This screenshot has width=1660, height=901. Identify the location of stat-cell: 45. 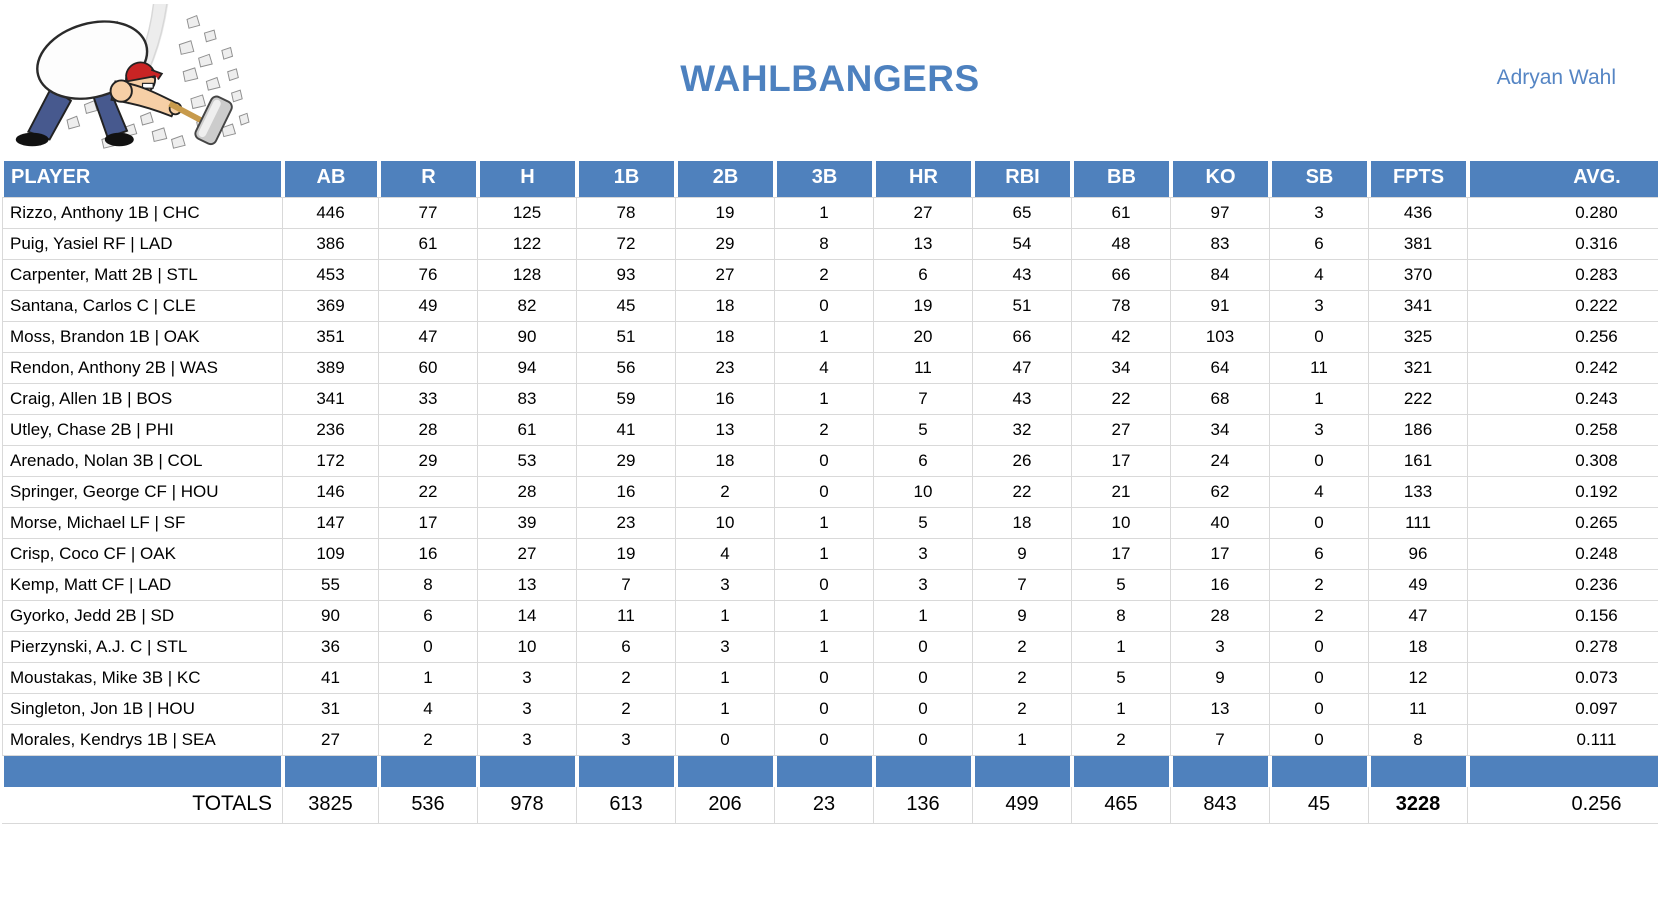
(626, 306).